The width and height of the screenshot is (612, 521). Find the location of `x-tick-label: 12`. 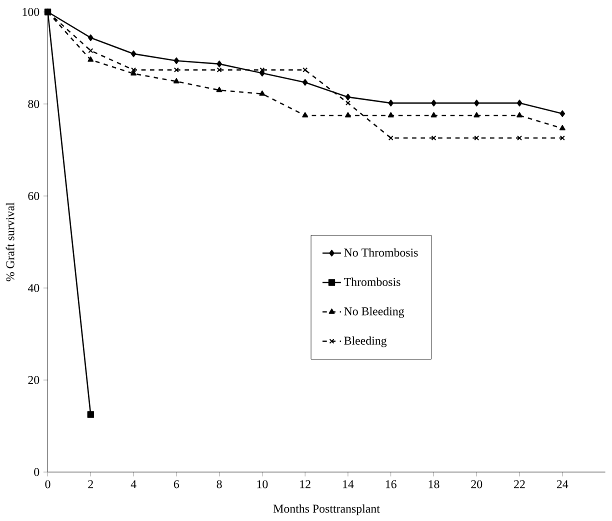

x-tick-label: 12 is located at coordinates (305, 484).